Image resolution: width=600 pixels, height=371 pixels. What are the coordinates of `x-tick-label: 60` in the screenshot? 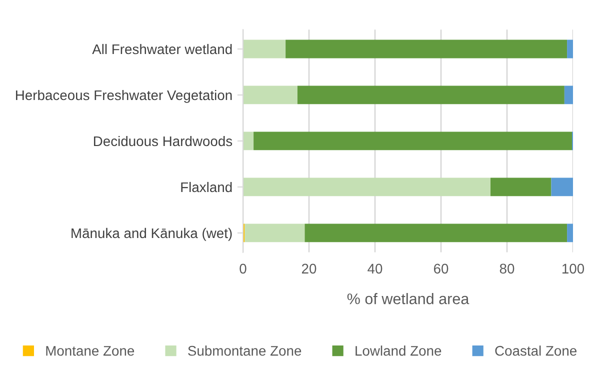 It's located at (441, 269).